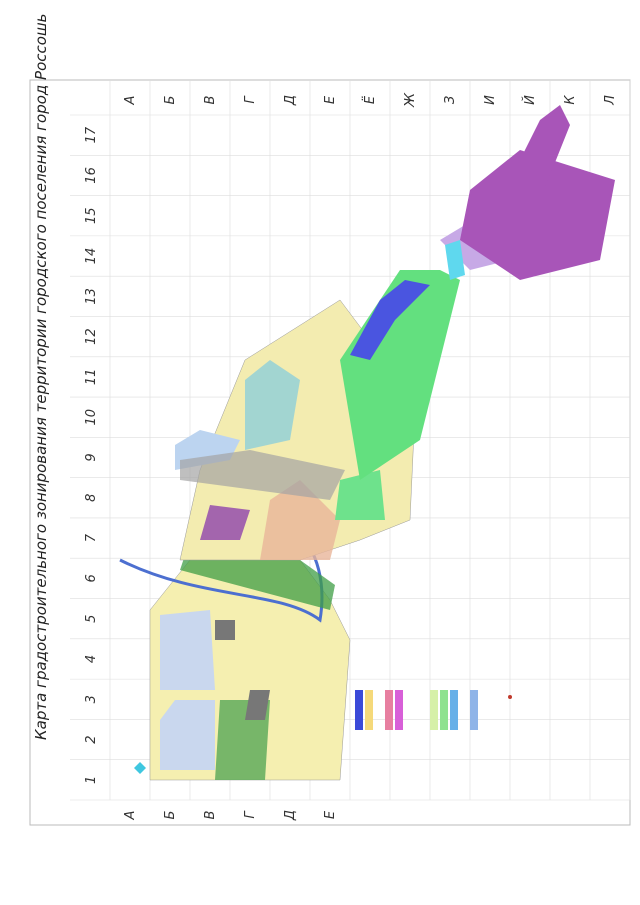 The height and width of the screenshot is (905, 640). What do you see at coordinates (91, 256) in the screenshot?
I see `row-label: 14` at bounding box center [91, 256].